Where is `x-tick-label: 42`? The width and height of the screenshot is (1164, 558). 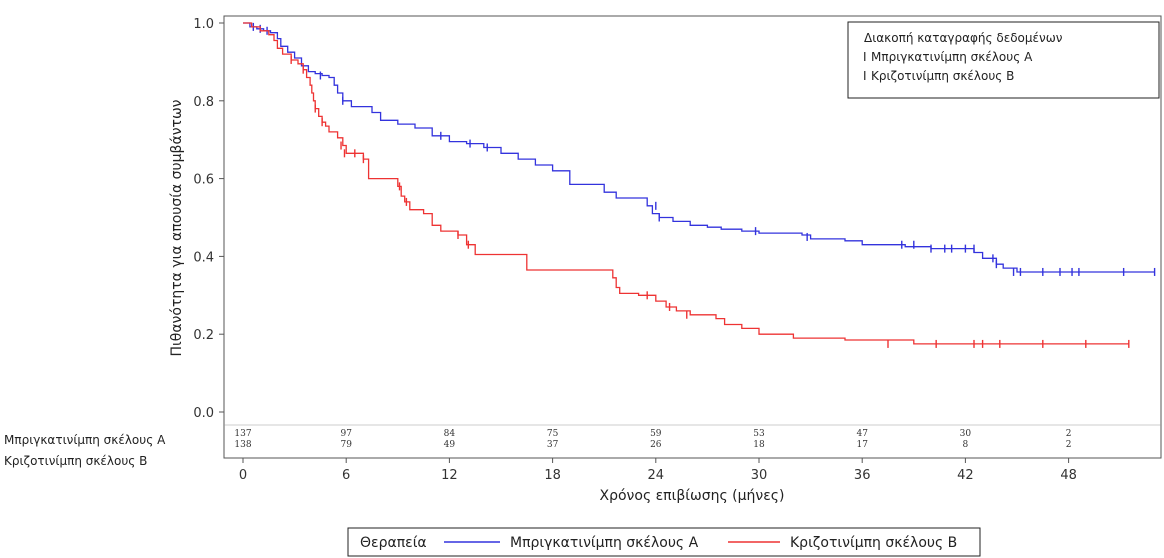
x-tick-label: 42 is located at coordinates (965, 475).